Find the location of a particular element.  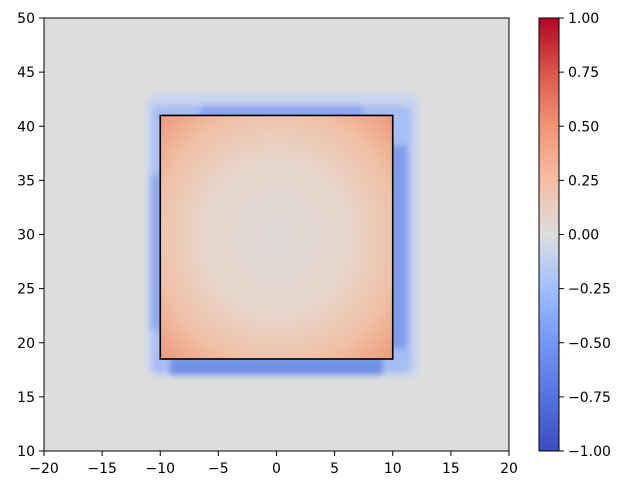

colorbar: 1.00 0.75 0.50 0.25 0.00 −0.25 −0.50 −0.75 −1.00 is located at coordinates (574, 235).